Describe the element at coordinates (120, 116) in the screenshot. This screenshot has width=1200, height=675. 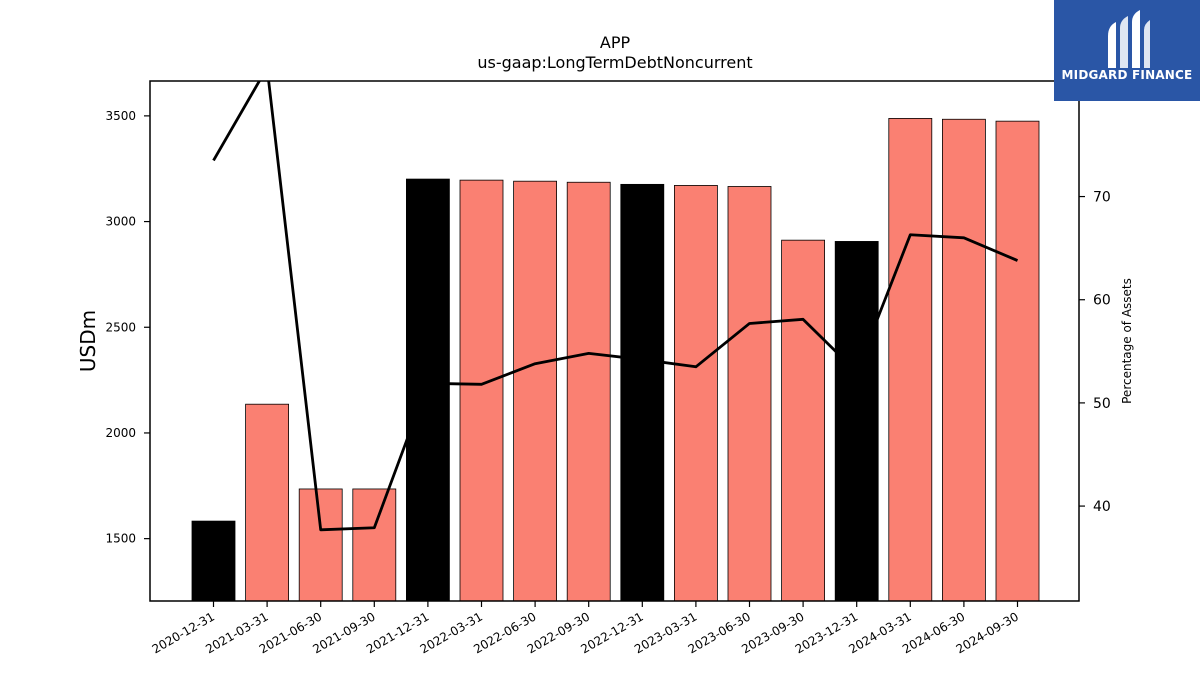
I see `y-tick-label: 3500` at that location.